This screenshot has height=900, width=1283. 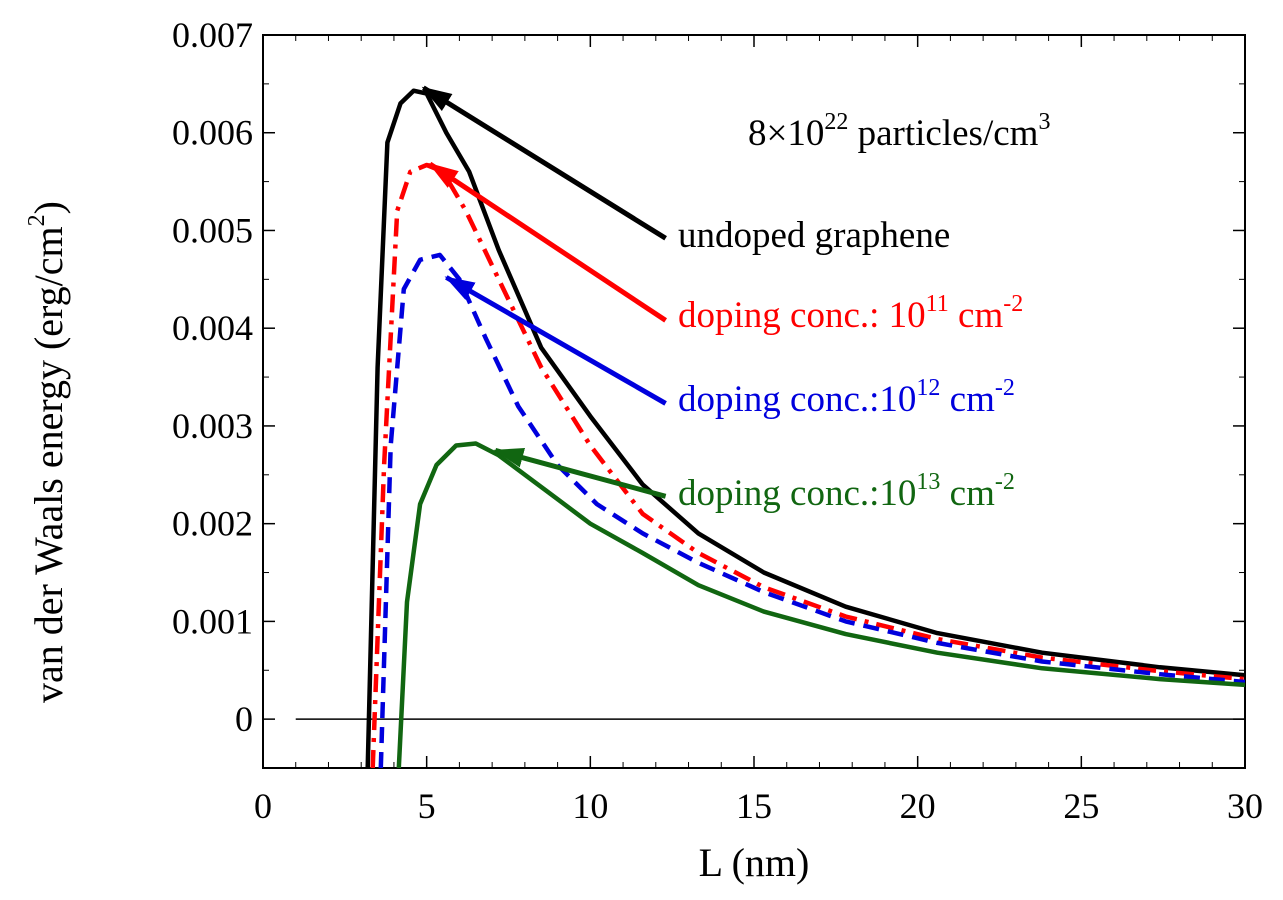 I want to click on y-axis-label-sup: 2, so click(x=37, y=220).